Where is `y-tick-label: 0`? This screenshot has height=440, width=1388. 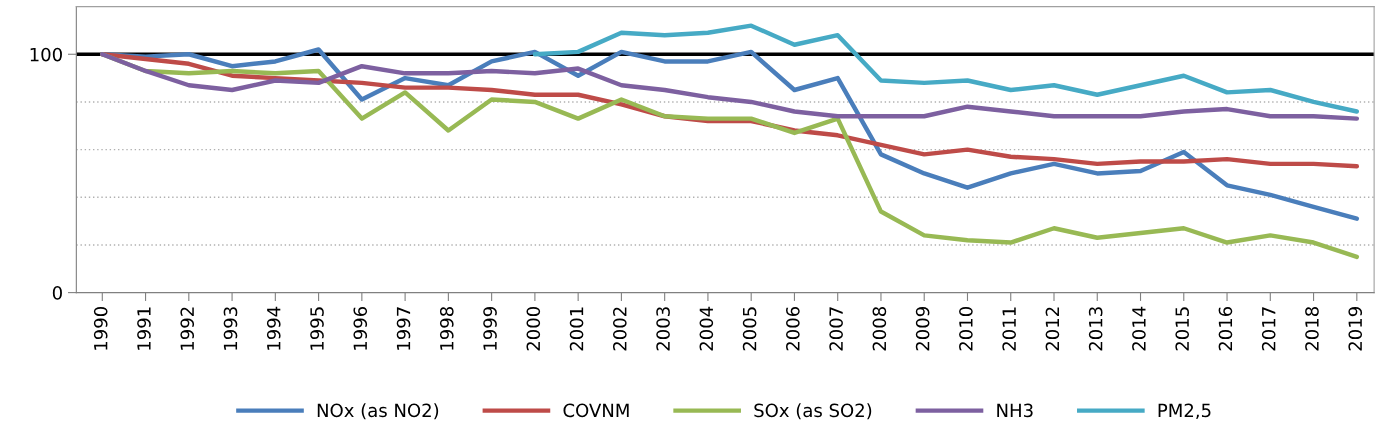
y-tick-label: 0 is located at coordinates (57, 293).